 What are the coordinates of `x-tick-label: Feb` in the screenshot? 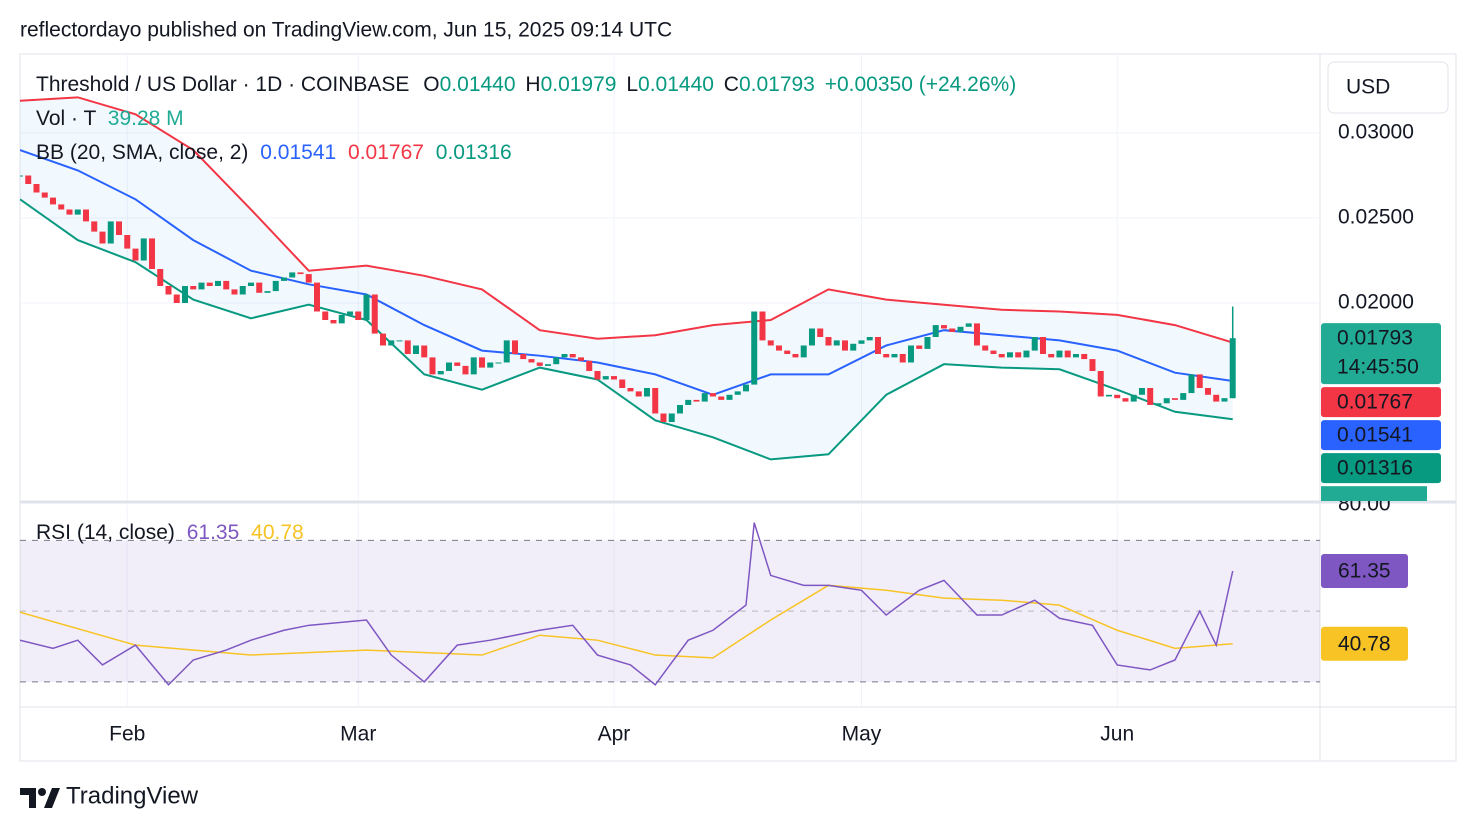 It's located at (127, 734).